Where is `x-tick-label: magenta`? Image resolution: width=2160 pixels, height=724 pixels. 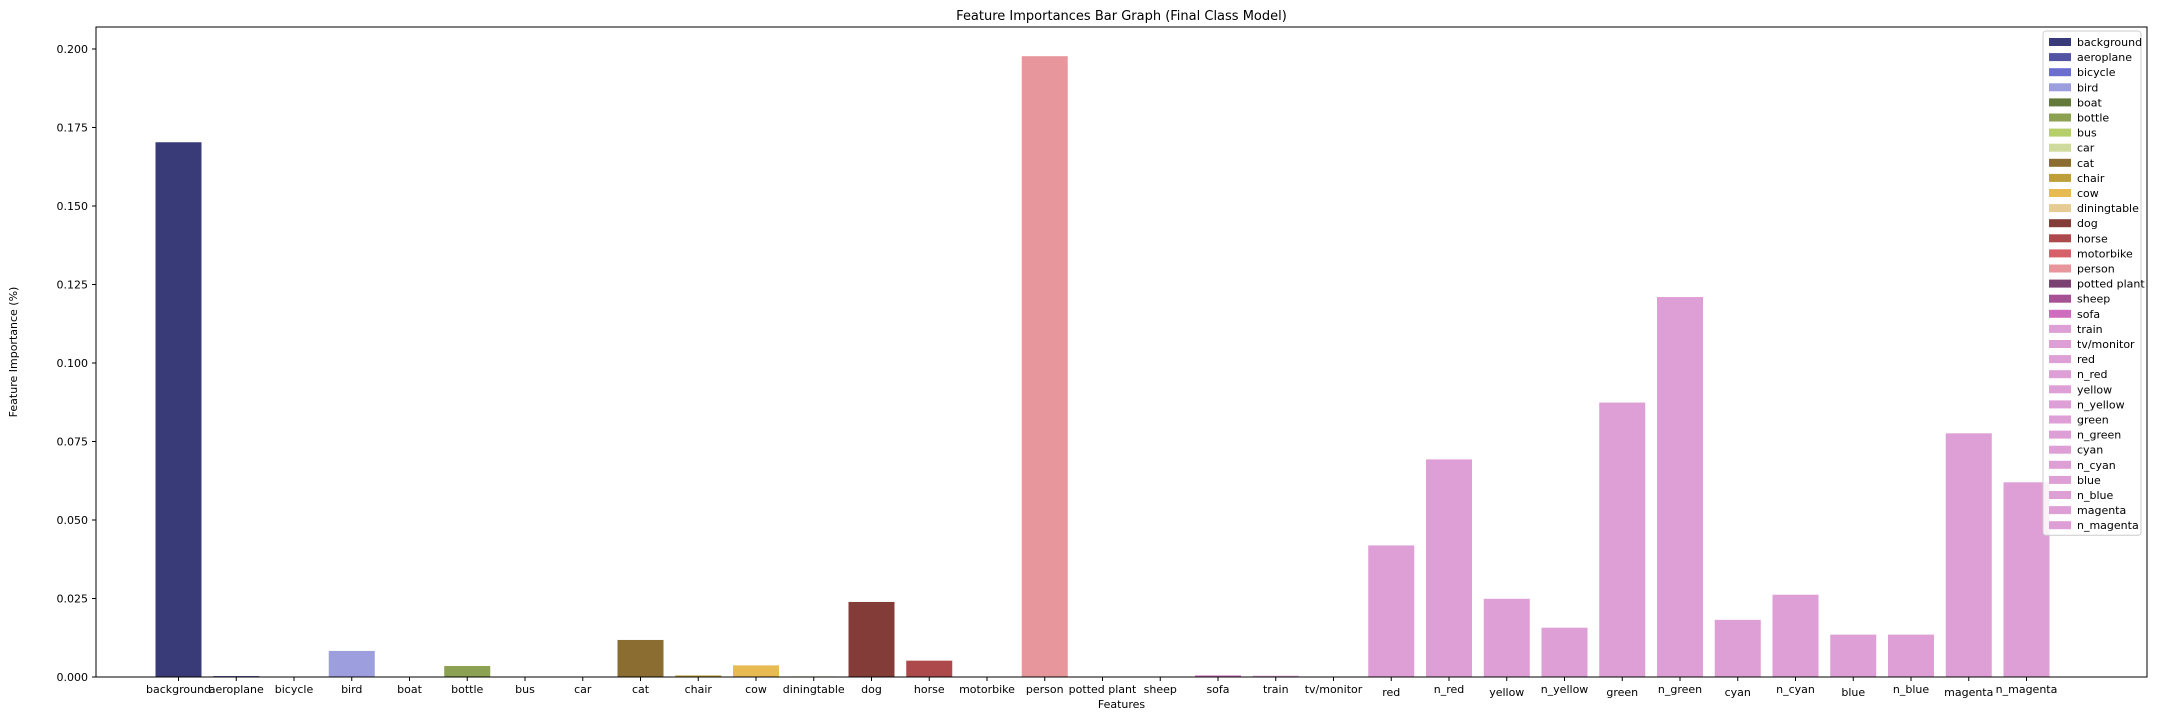 x-tick-label: magenta is located at coordinates (1968, 692).